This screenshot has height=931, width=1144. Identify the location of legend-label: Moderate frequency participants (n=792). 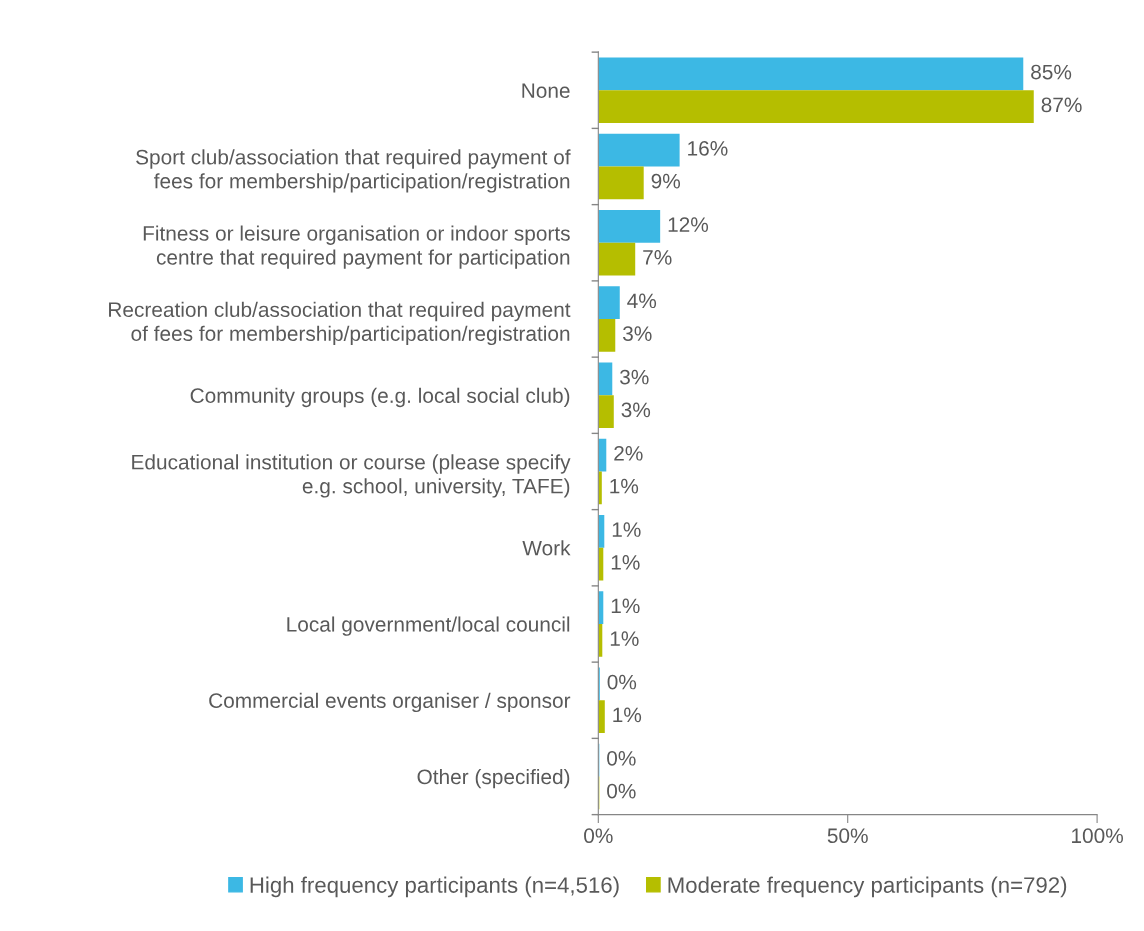
(867, 887).